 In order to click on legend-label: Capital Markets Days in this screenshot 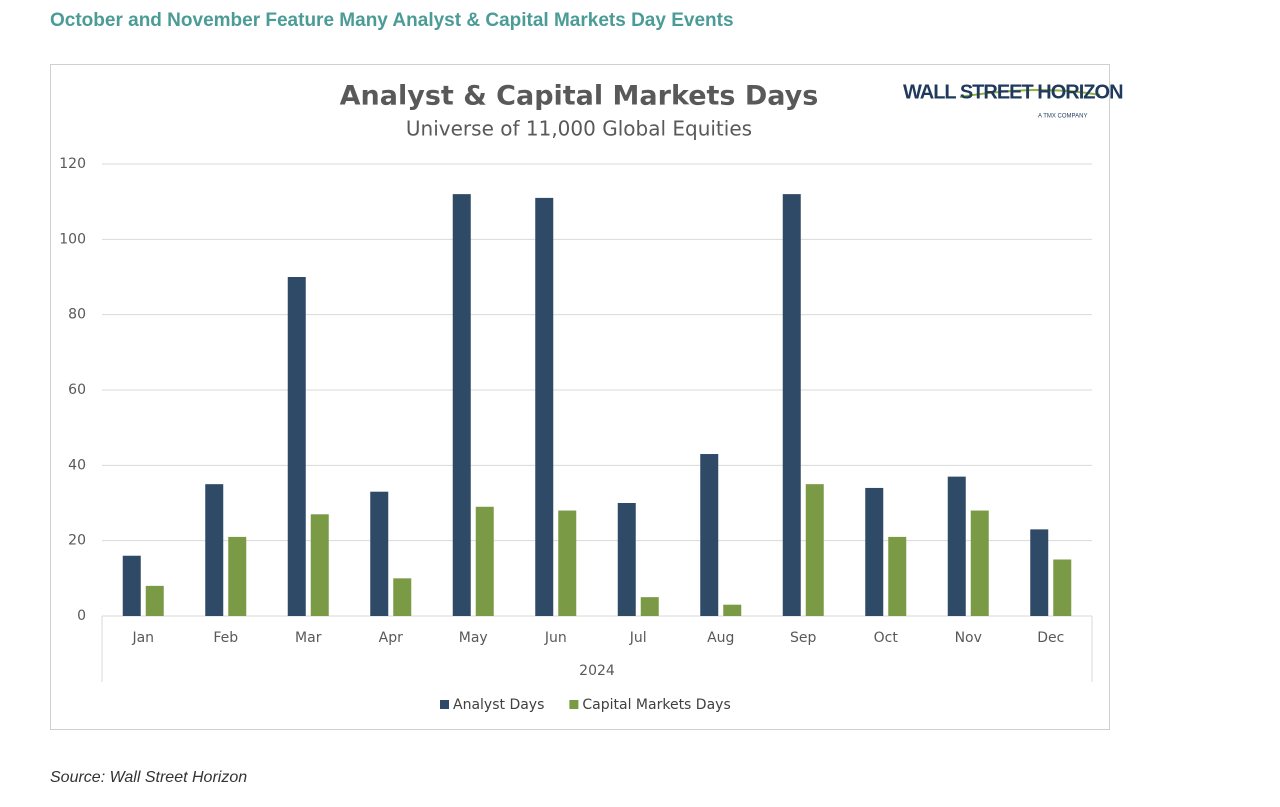, I will do `click(656, 705)`.